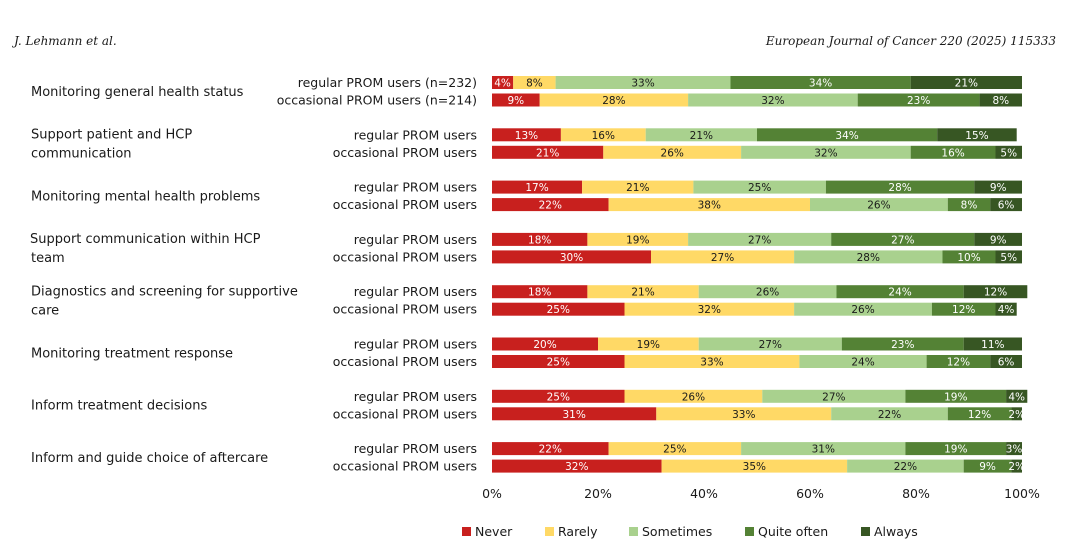 The image size is (1086, 553). I want to click on legend-label: Rarely, so click(578, 531).